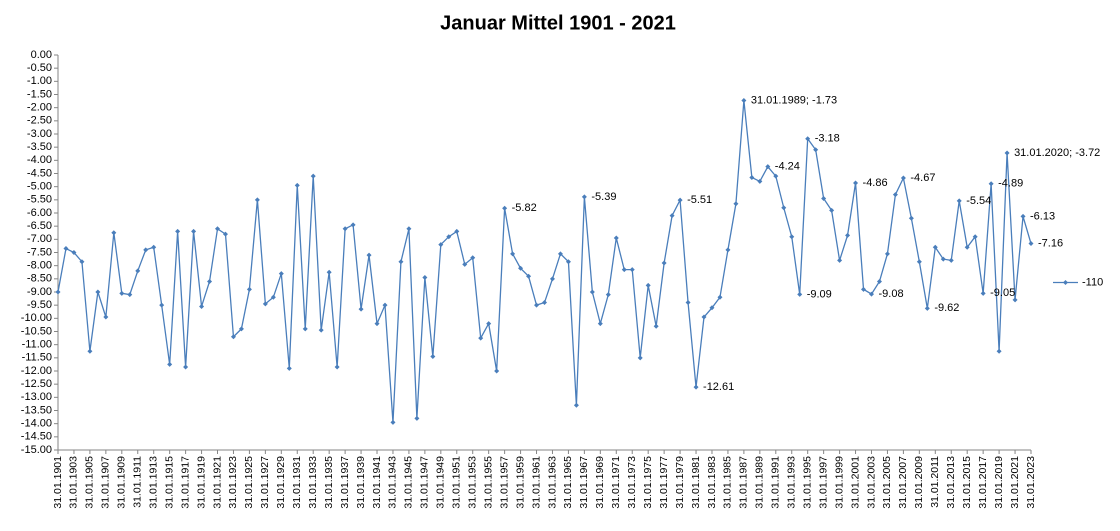 Image resolution: width=1120 pixels, height=531 pixels. Describe the element at coordinates (568, 482) in the screenshot. I see `x-tick-label: 31.01.1965` at that location.